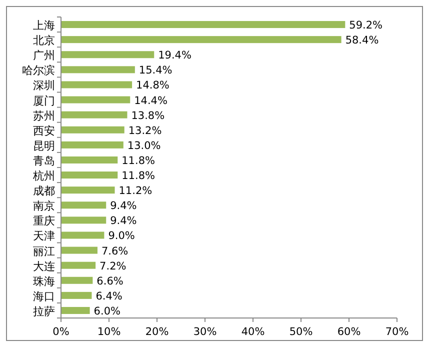 Image resolution: width=430 pixels, height=351 pixels. I want to click on x-tick-label: 0%, so click(61, 332).